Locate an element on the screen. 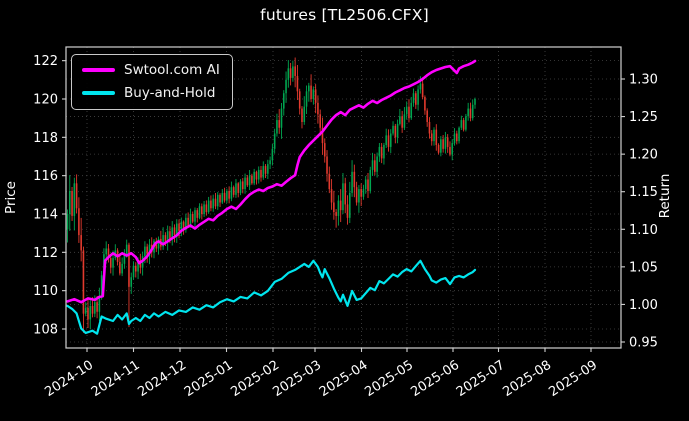 The width and height of the screenshot is (689, 421). legend-item-swtool-ai: Swtool.com AI is located at coordinates (151, 70).